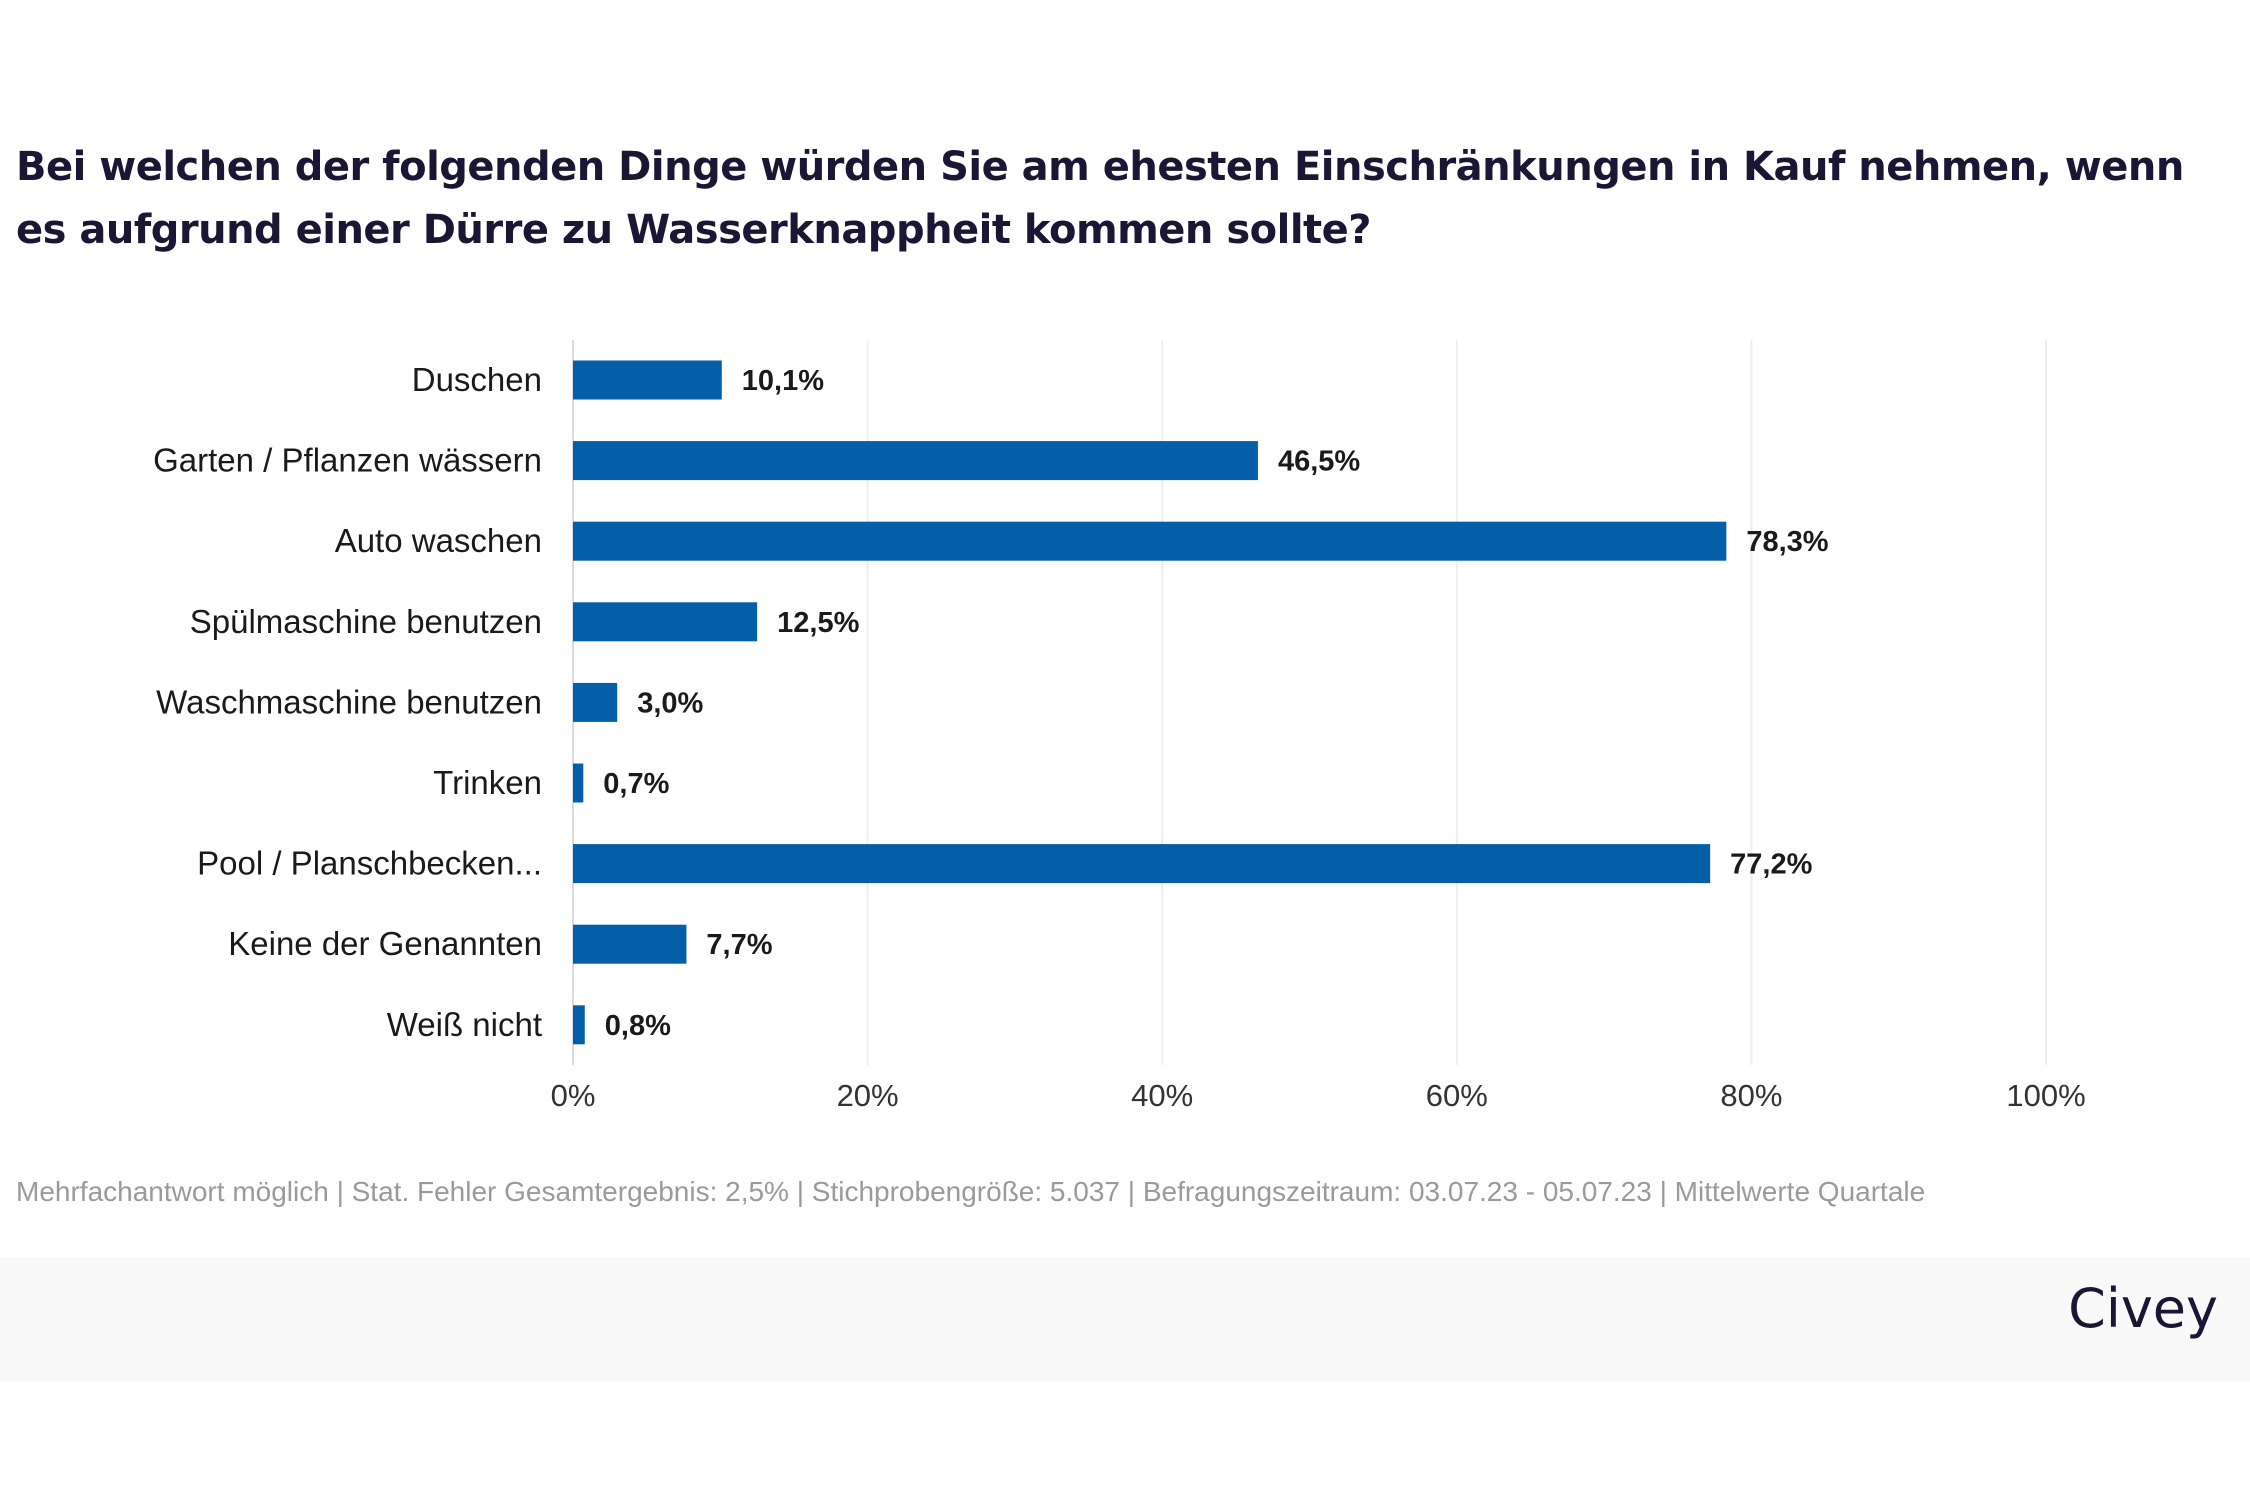 The width and height of the screenshot is (2250, 1500). What do you see at coordinates (347, 460) in the screenshot?
I see `category-label: Garten / Pflanzen wässern` at bounding box center [347, 460].